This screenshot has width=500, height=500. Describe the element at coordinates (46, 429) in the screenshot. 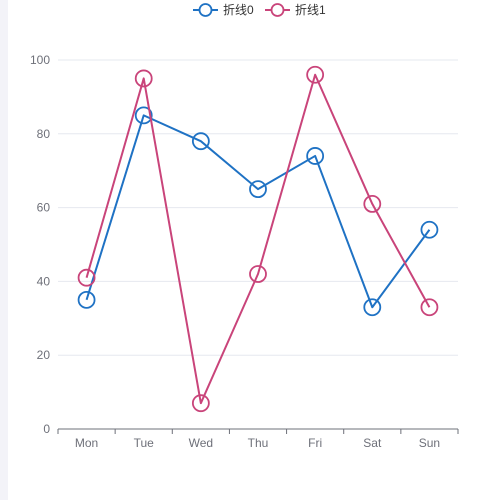

I see `y-tick-label: 0` at that location.